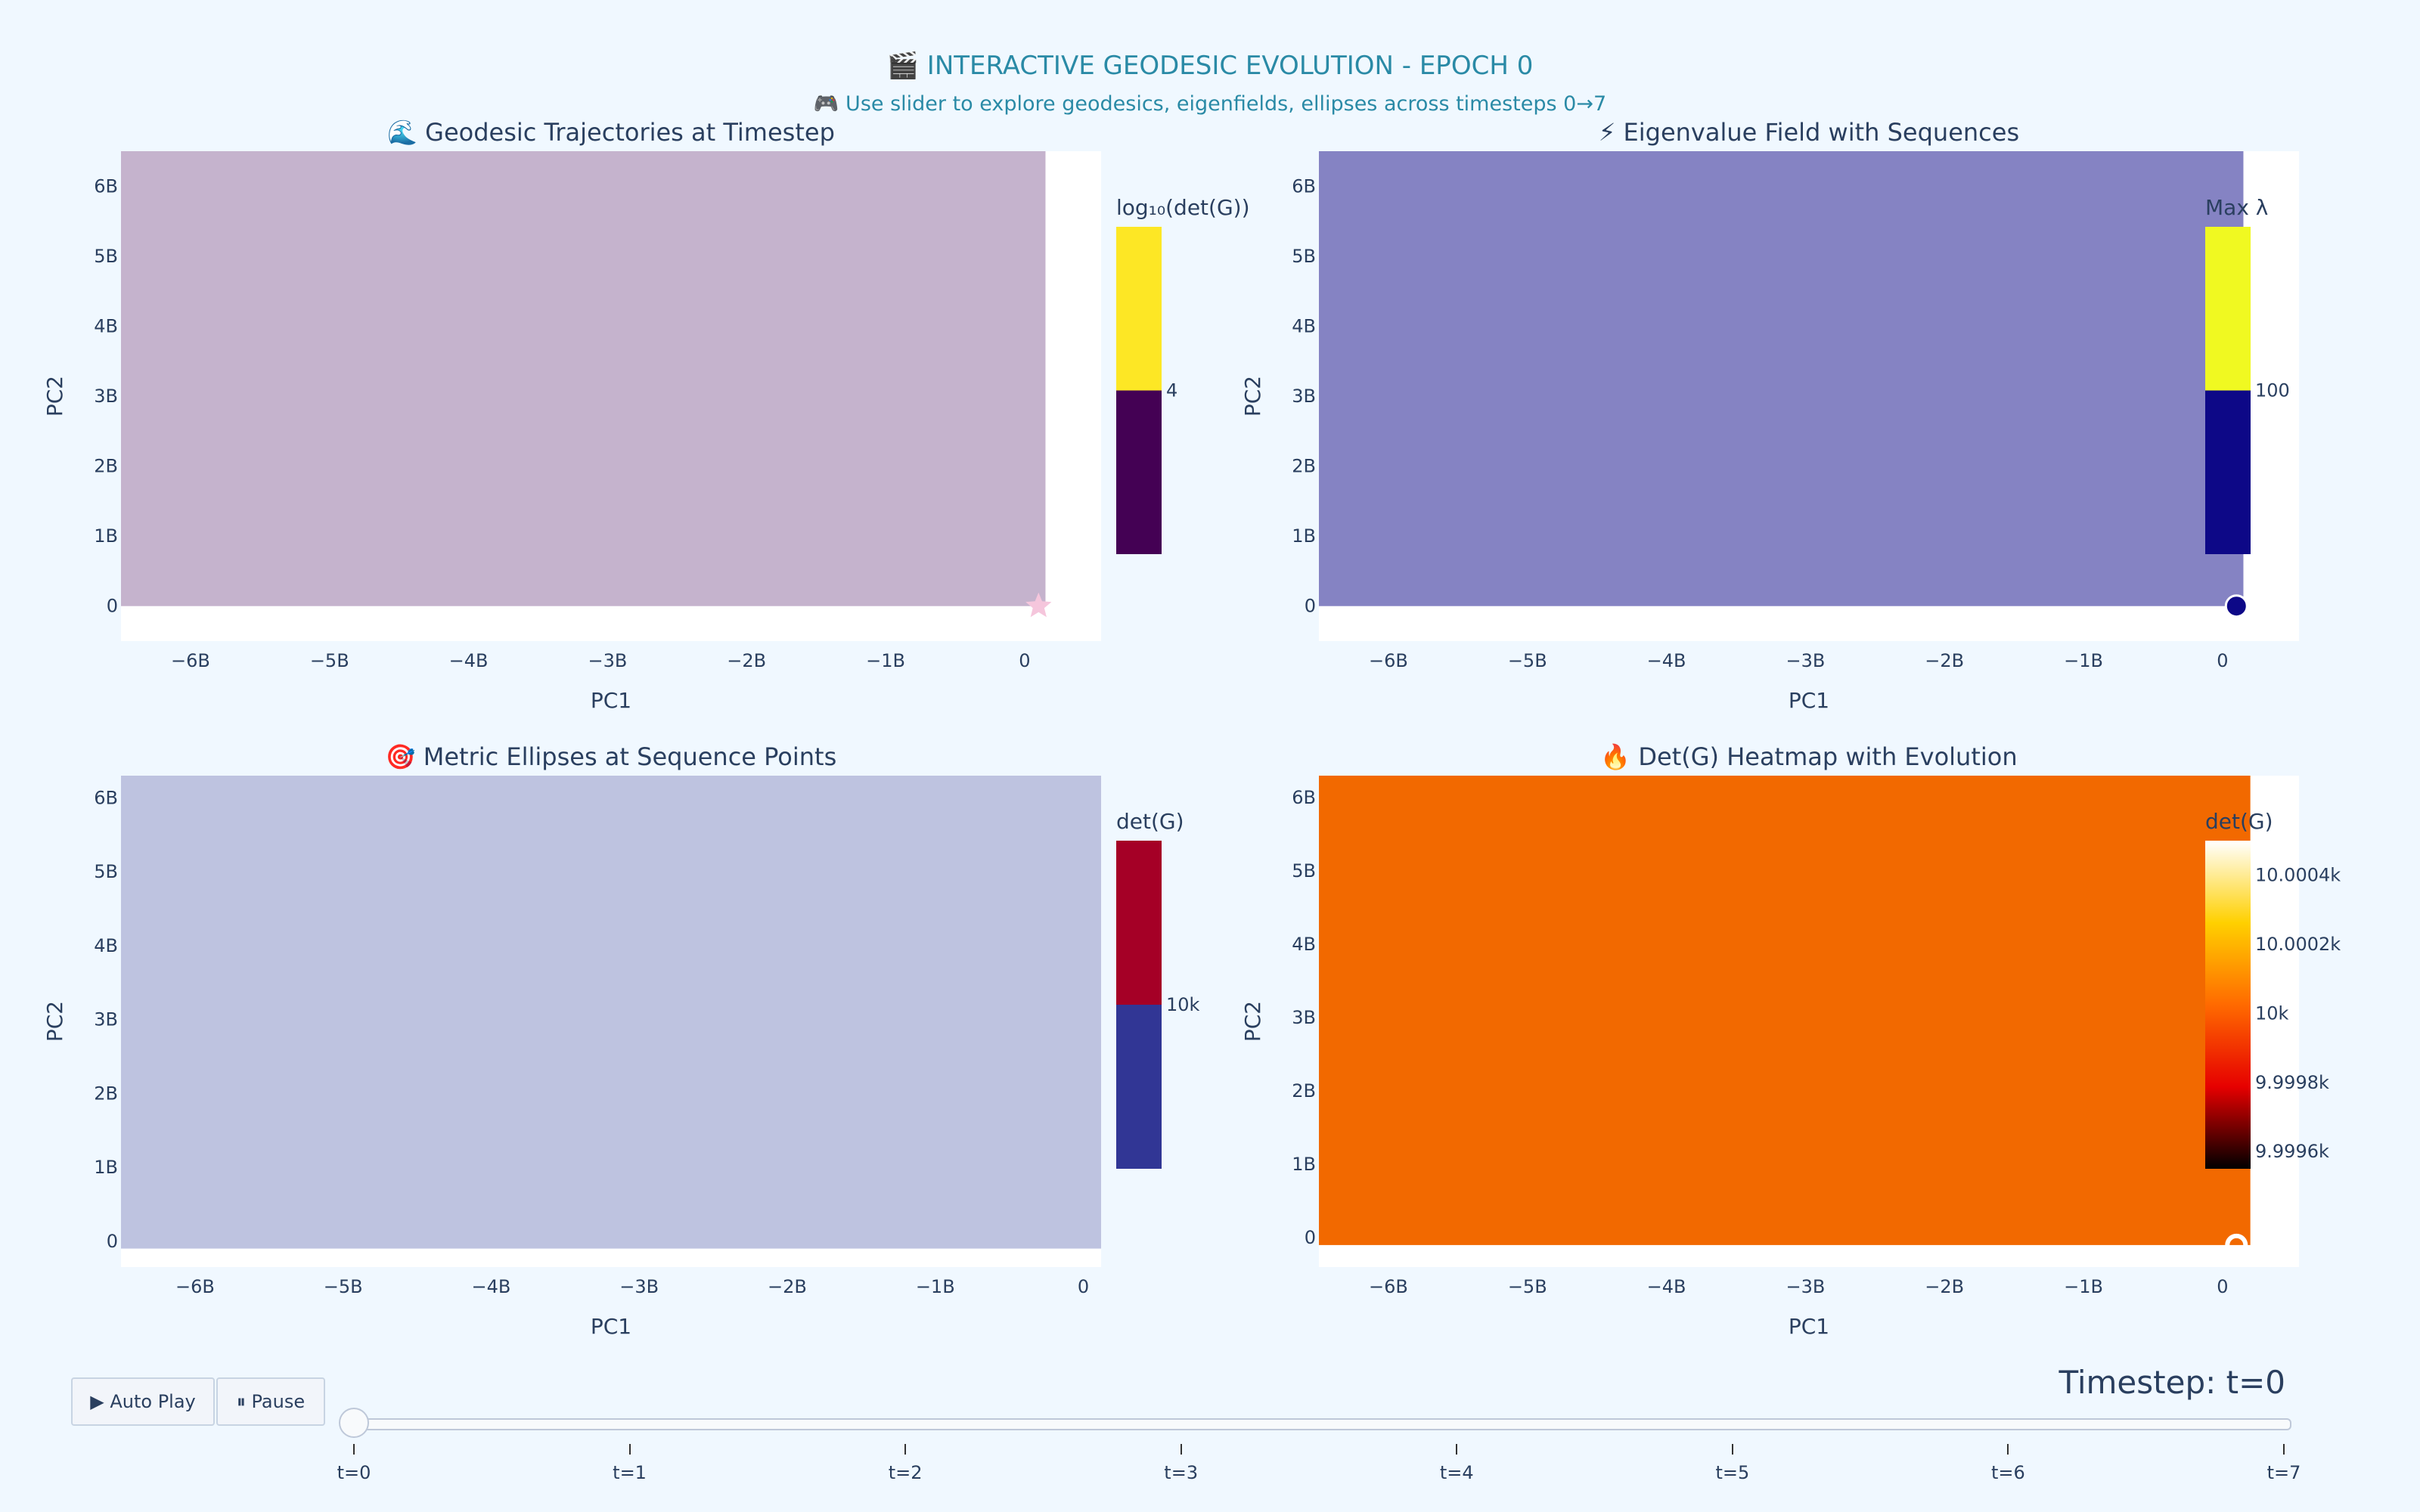  I want to click on colorbar-gradient-bar, so click(2228, 1005).